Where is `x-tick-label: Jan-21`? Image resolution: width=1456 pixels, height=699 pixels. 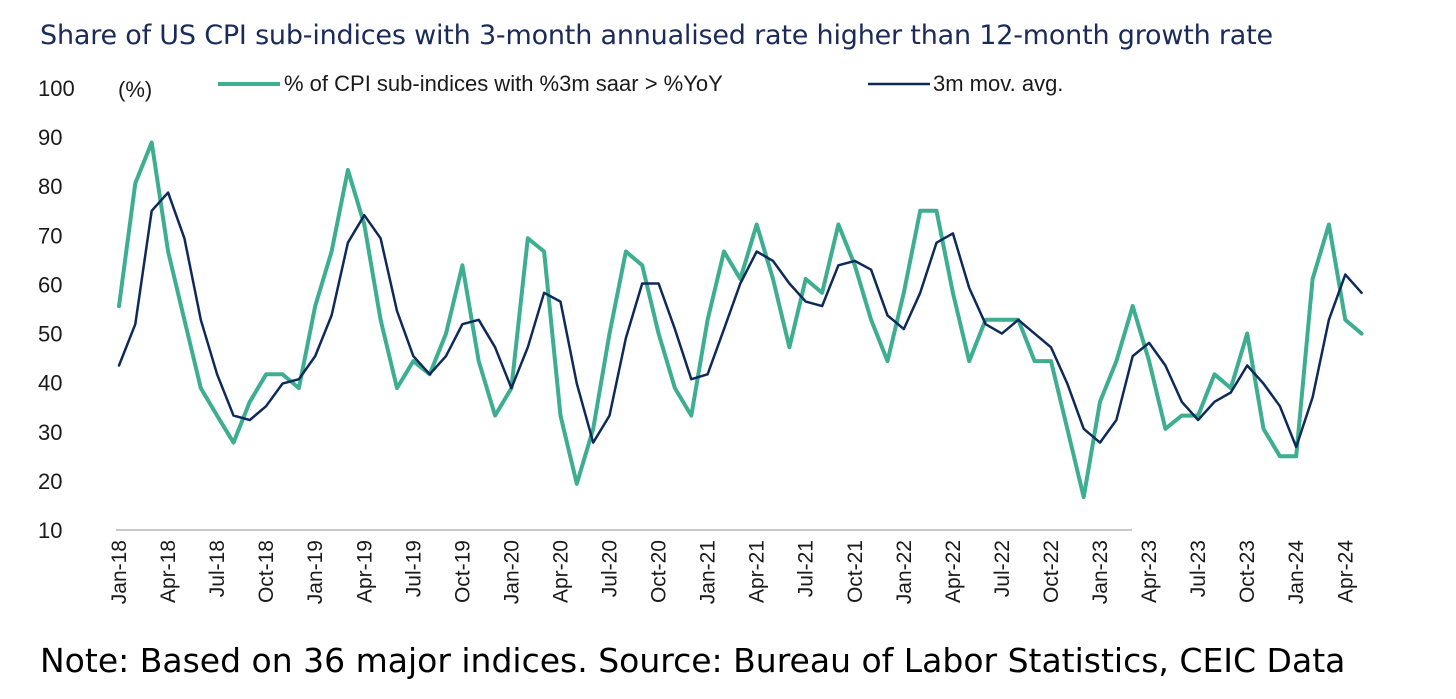 x-tick-label: Jan-21 is located at coordinates (708, 572).